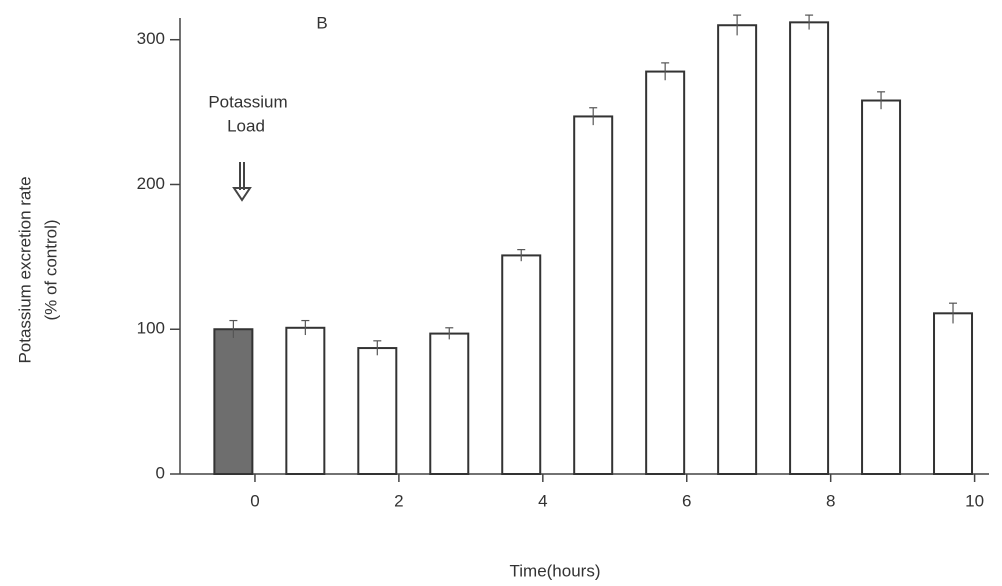 The height and width of the screenshot is (586, 1002). I want to click on x-tick-label: 2, so click(398, 500).